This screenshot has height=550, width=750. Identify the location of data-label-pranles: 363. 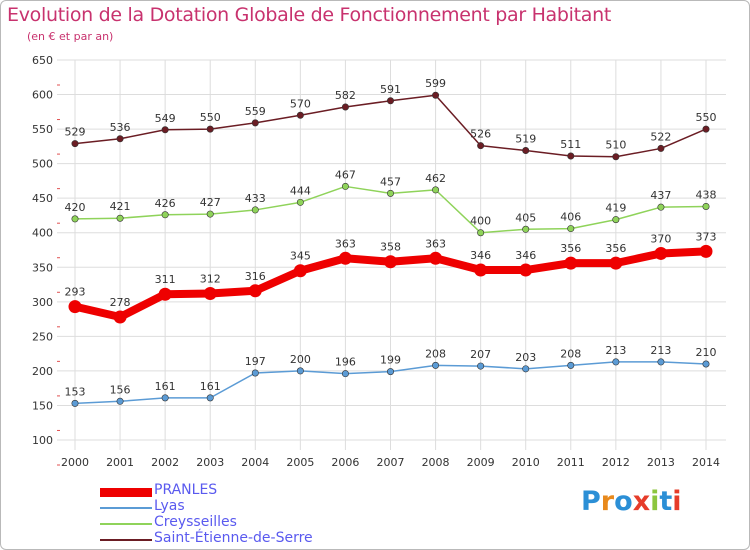
(435, 243).